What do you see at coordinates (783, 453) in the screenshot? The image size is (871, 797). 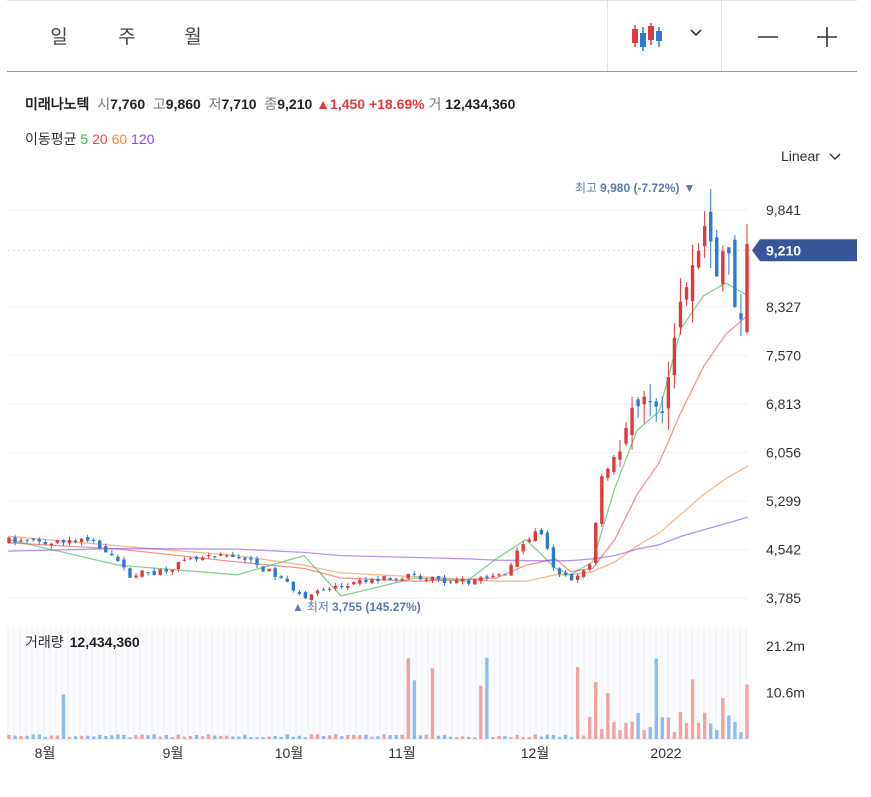 I see `y-tick-label: 6,056` at bounding box center [783, 453].